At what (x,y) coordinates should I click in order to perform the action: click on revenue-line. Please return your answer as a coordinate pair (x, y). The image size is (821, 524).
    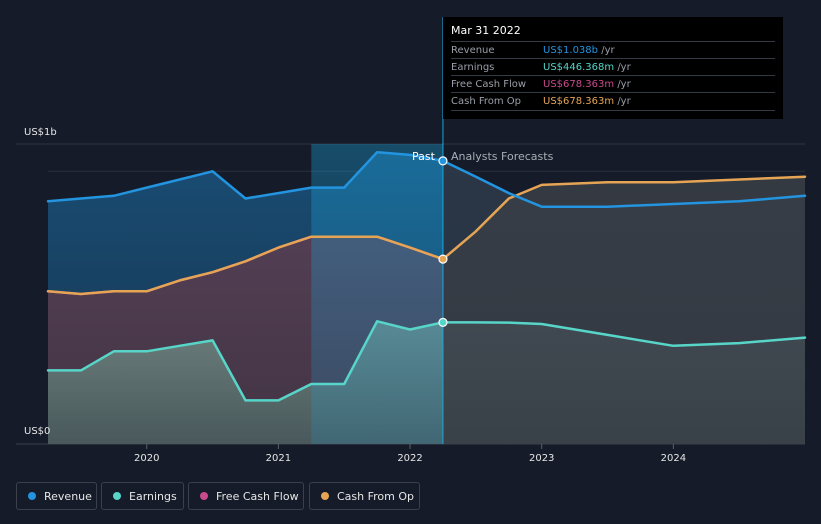
    Looking at the image, I should click on (426, 179).